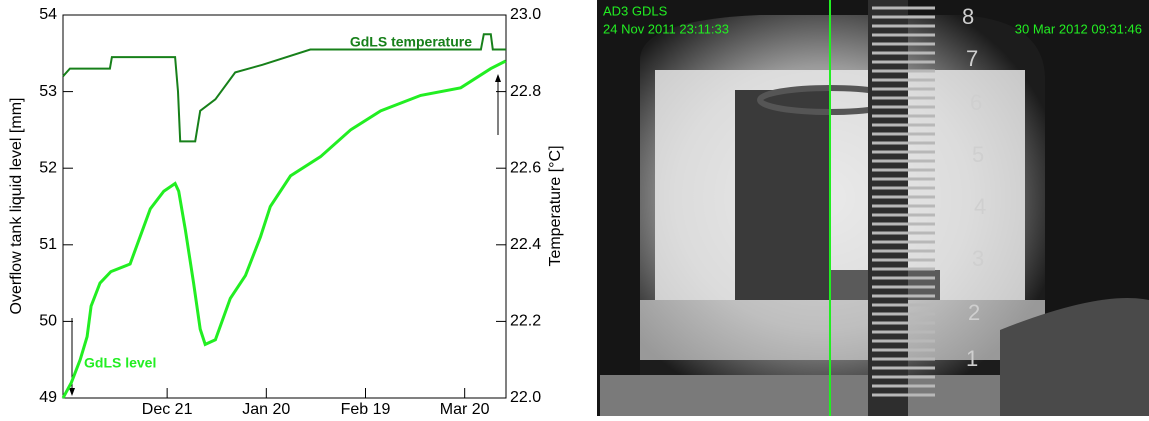 This screenshot has width=1149, height=421. What do you see at coordinates (525, 14) in the screenshot?
I see `y2-tick-label: 23.0` at bounding box center [525, 14].